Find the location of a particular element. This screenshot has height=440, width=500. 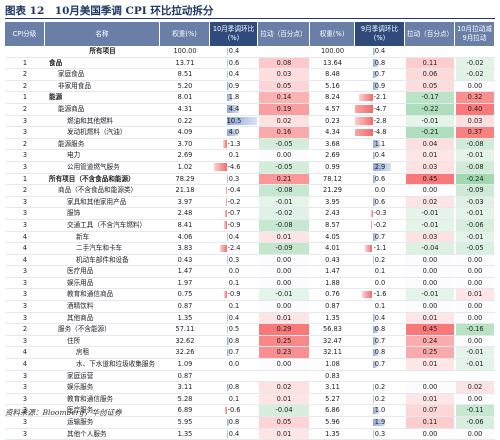

cell-text: -0.21 is located at coordinates (430, 132).